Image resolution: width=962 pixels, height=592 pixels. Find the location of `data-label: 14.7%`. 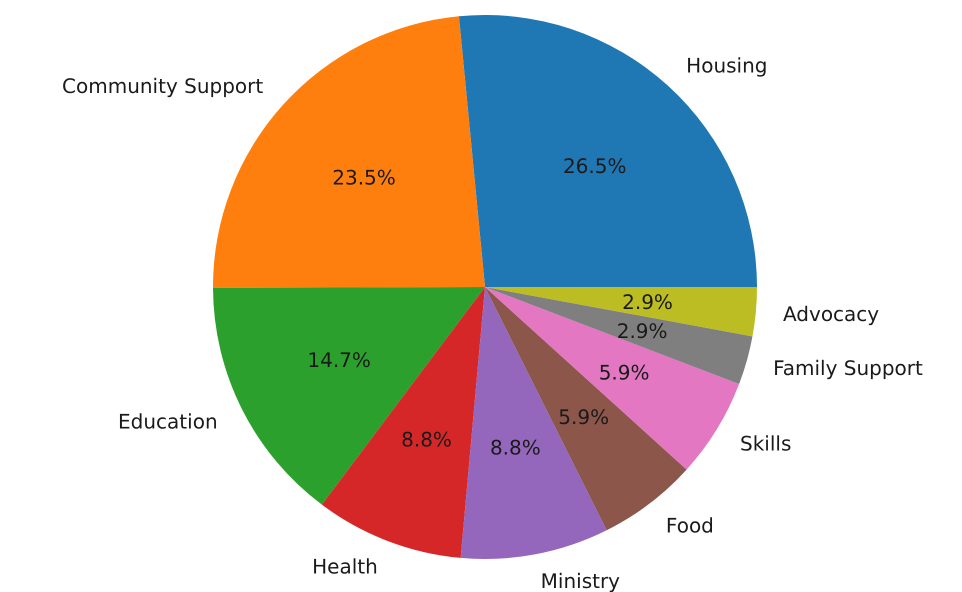

data-label: 14.7% is located at coordinates (339, 360).